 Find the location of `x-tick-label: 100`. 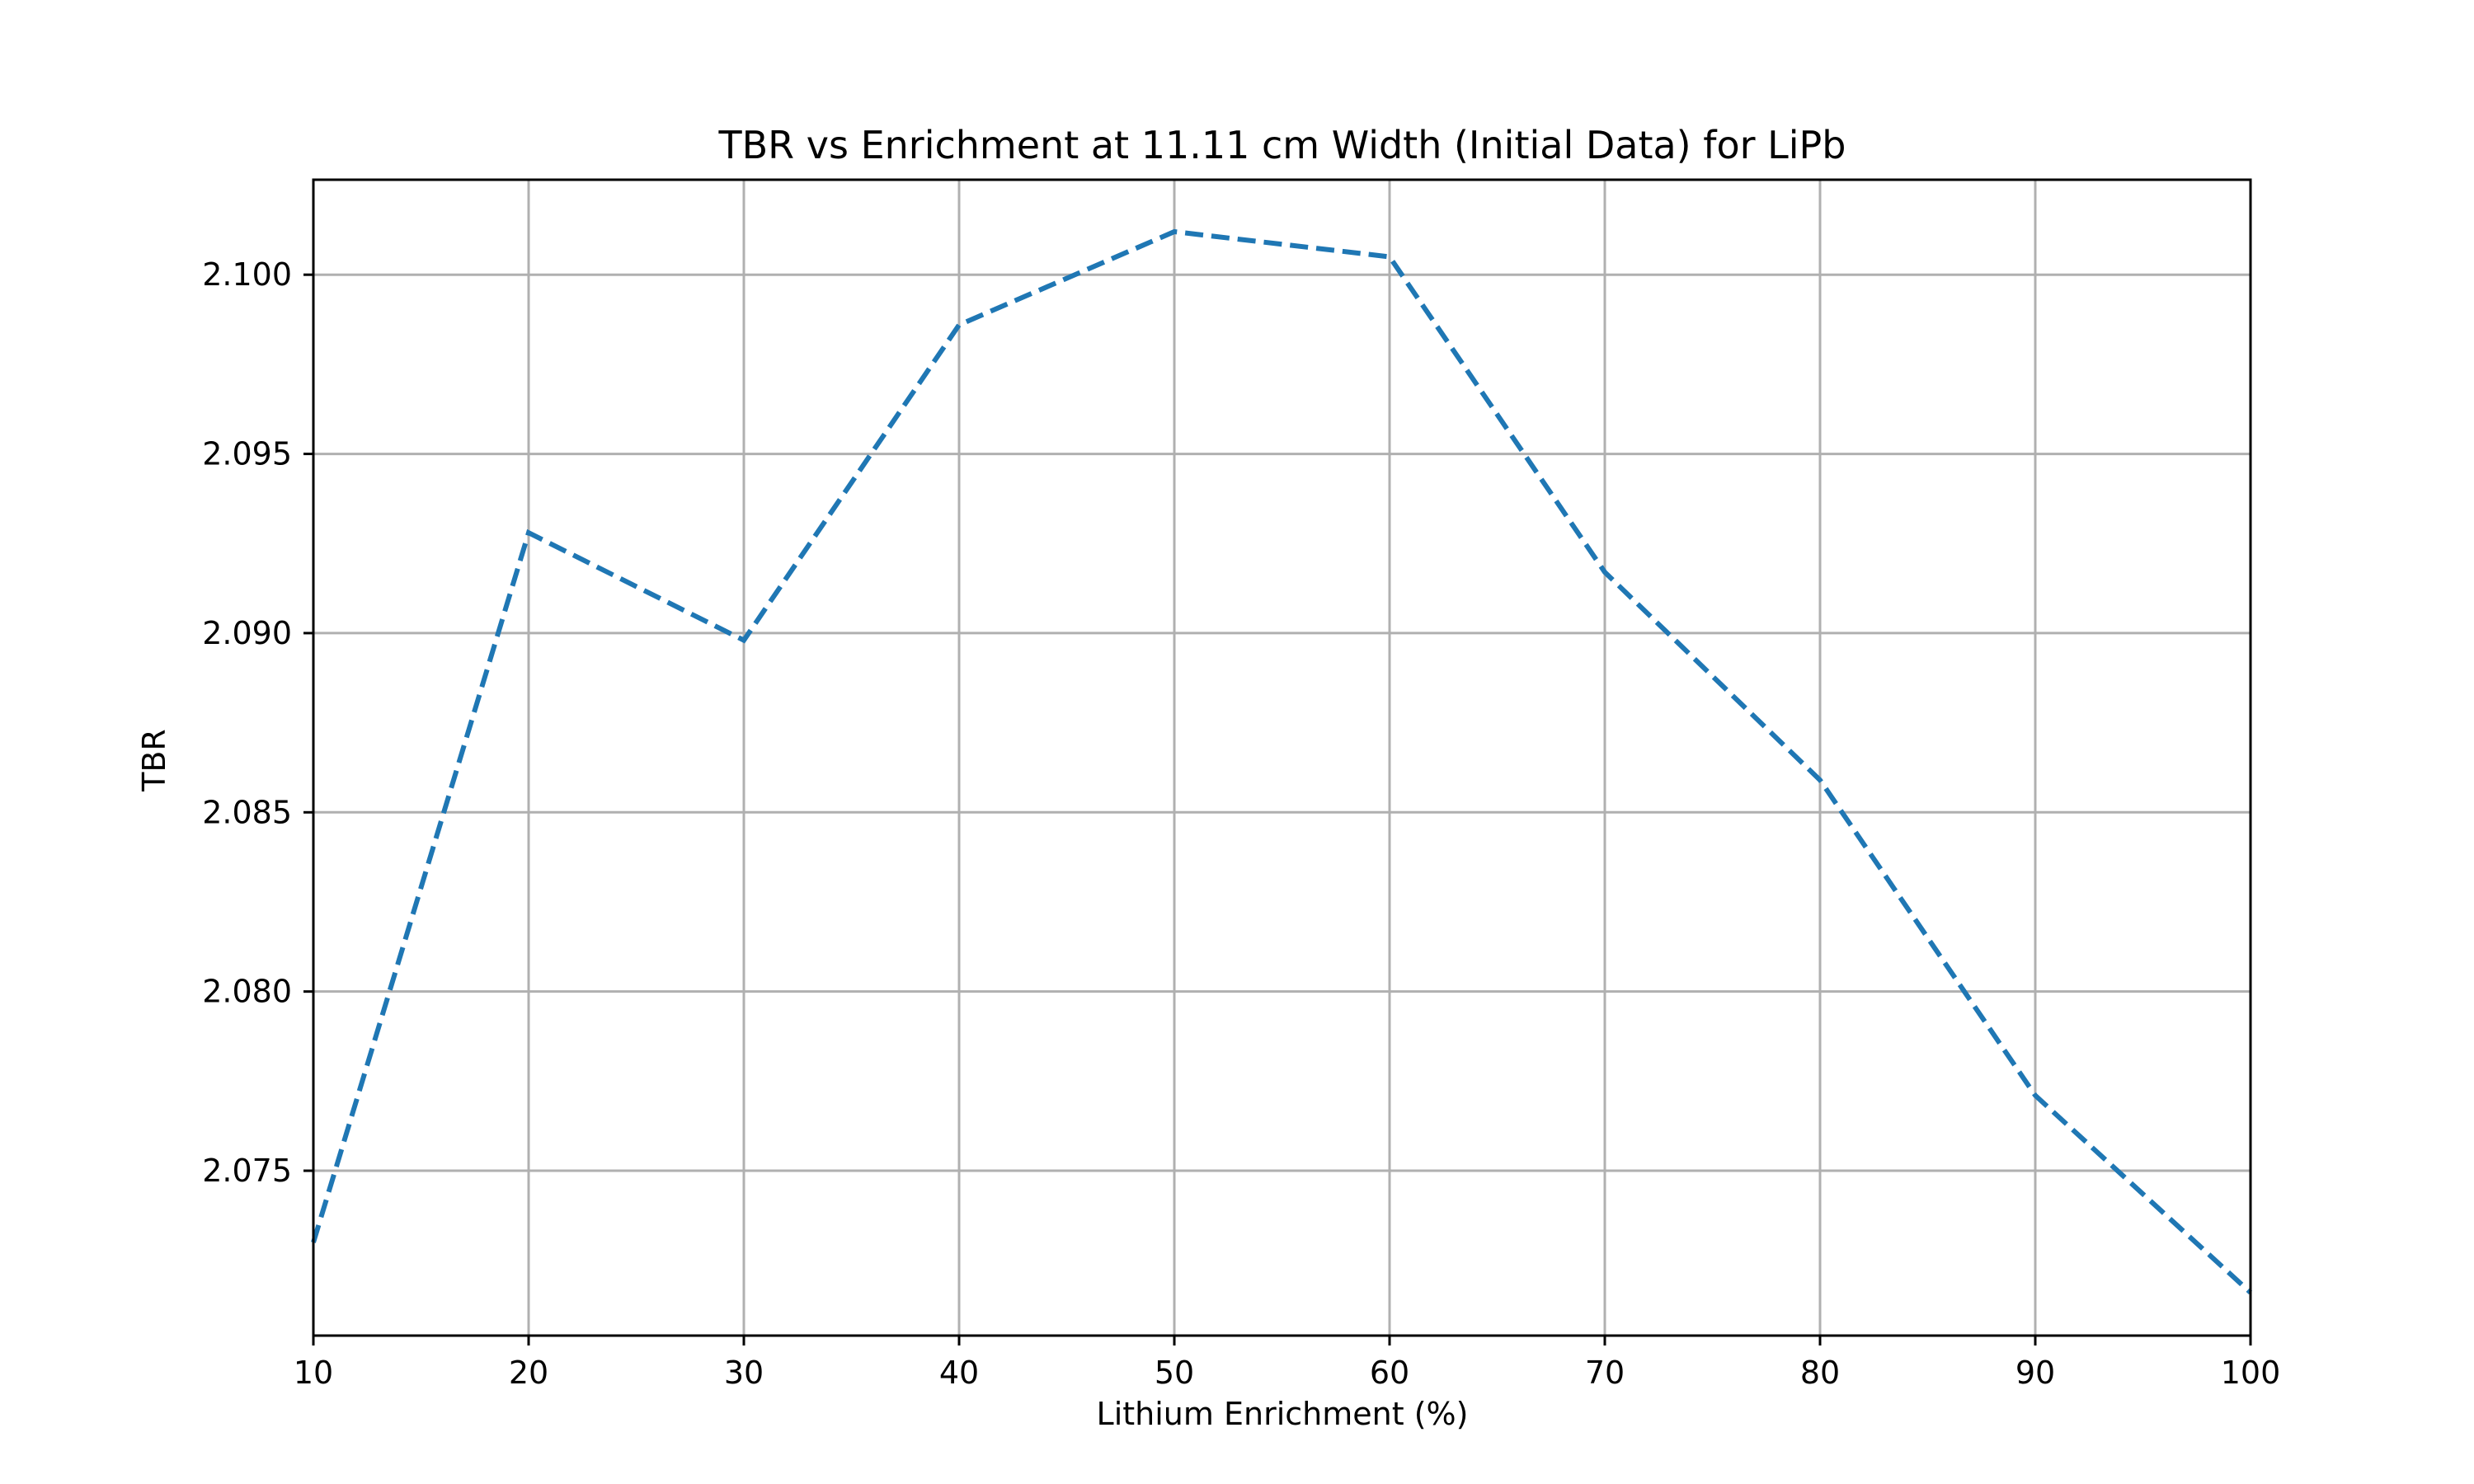

x-tick-label: 100 is located at coordinates (2251, 1373).